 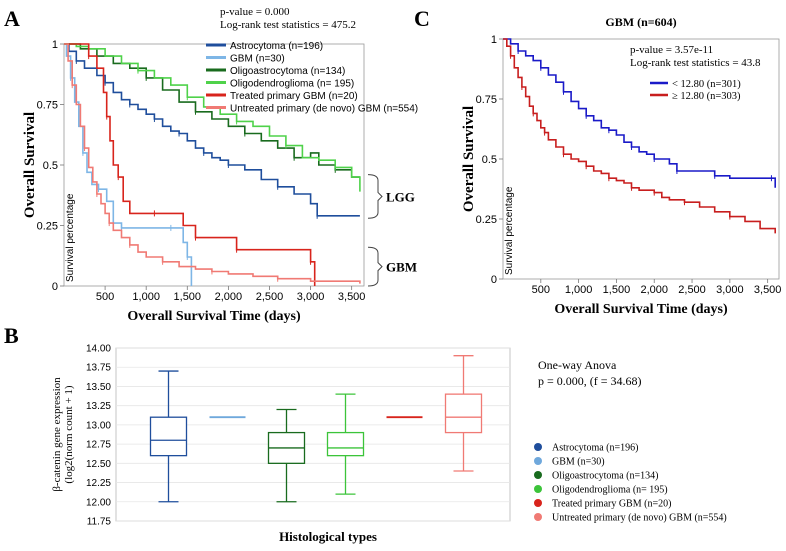 What do you see at coordinates (12, 18) in the screenshot?
I see `panel-label-a: A` at bounding box center [12, 18].